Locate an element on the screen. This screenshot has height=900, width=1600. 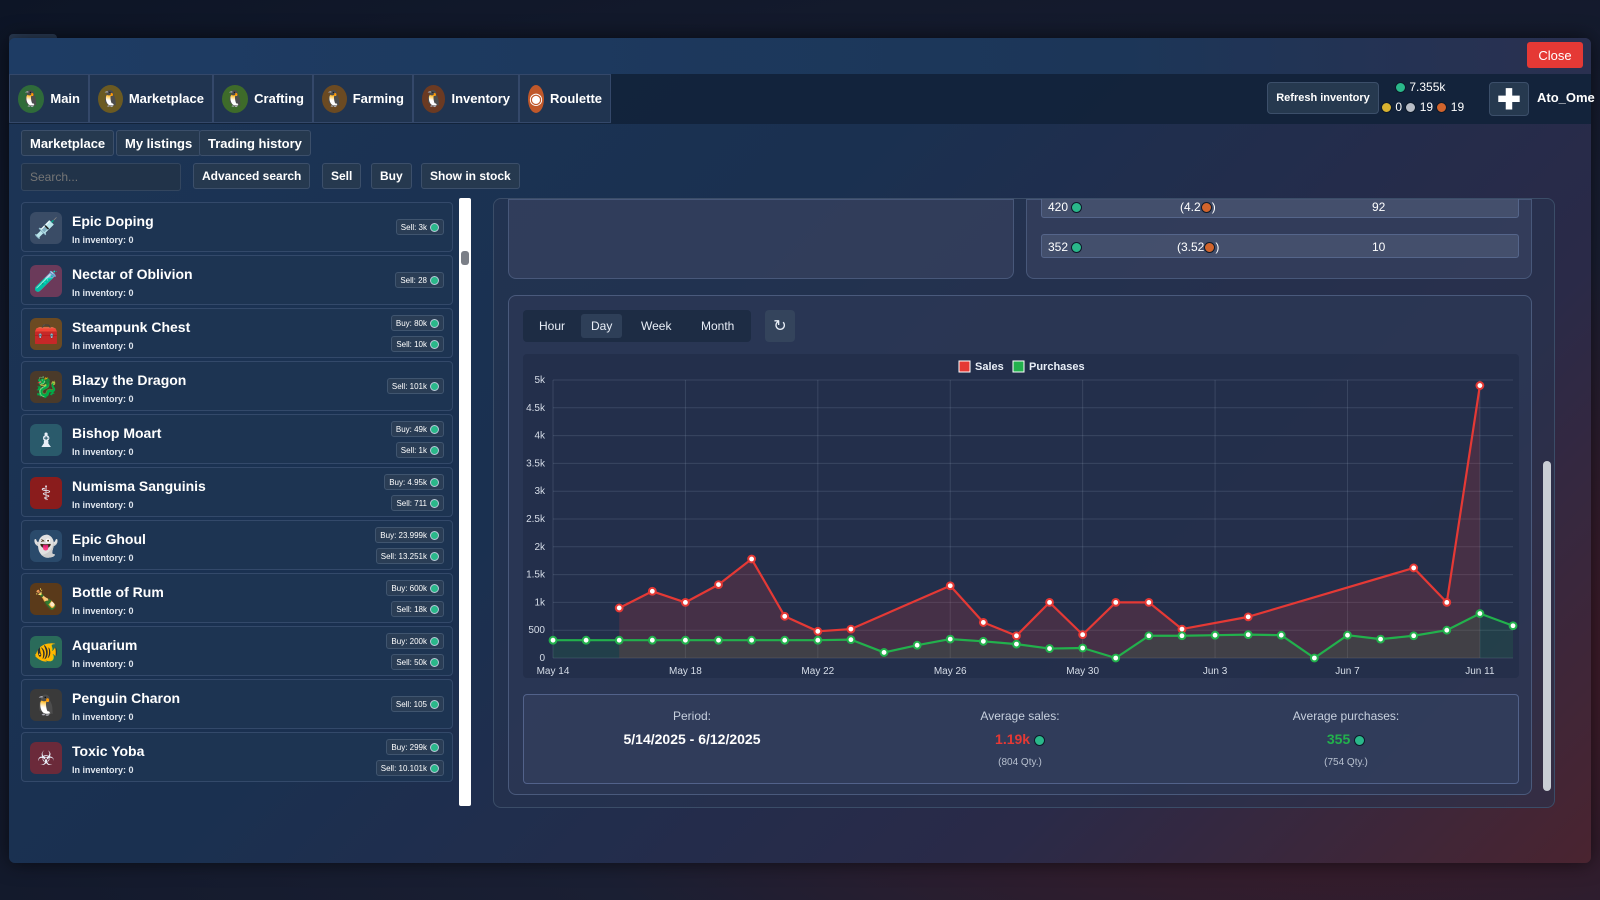
gold-medal-icon is located at coordinates (1386, 108).